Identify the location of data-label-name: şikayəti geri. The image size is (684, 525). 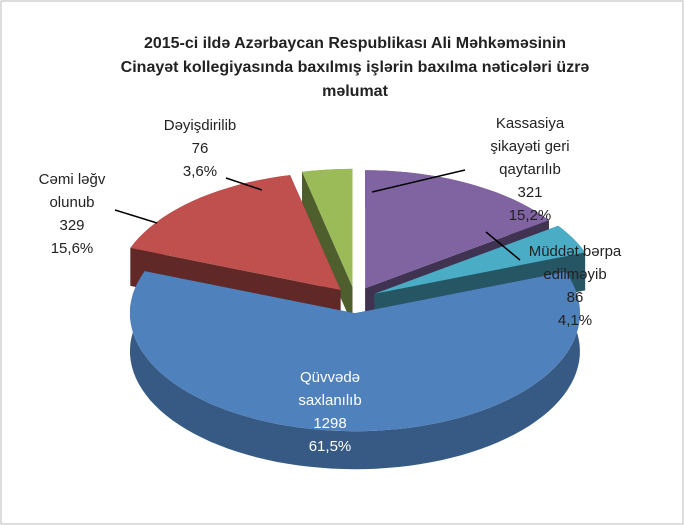
(529, 146).